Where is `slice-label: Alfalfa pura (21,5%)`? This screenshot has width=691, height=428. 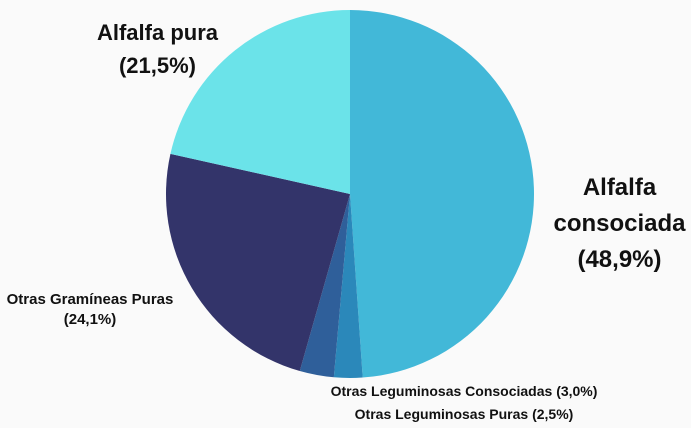 slice-label: Alfalfa pura (21,5%) is located at coordinates (157, 49).